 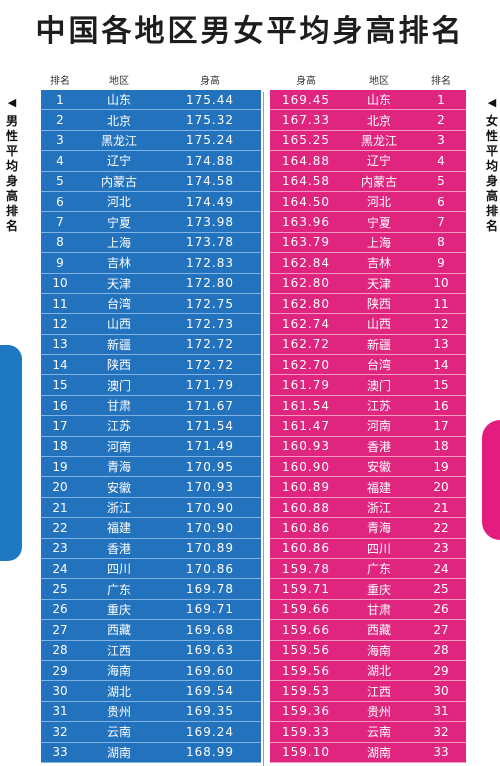 What do you see at coordinates (118, 222) in the screenshot?
I see `male-region: 宁夏` at bounding box center [118, 222].